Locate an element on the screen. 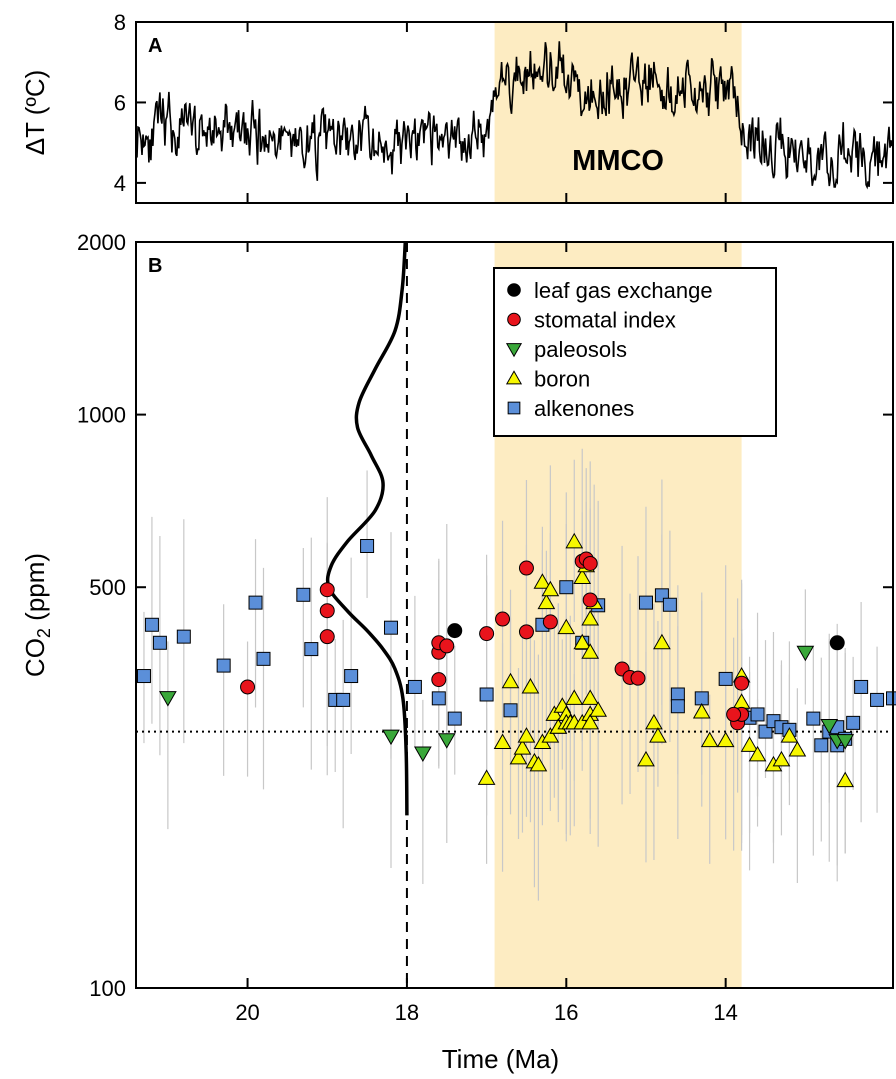 This screenshot has height=1079, width=896. legend-label-paleosols: paleosols is located at coordinates (580, 349).